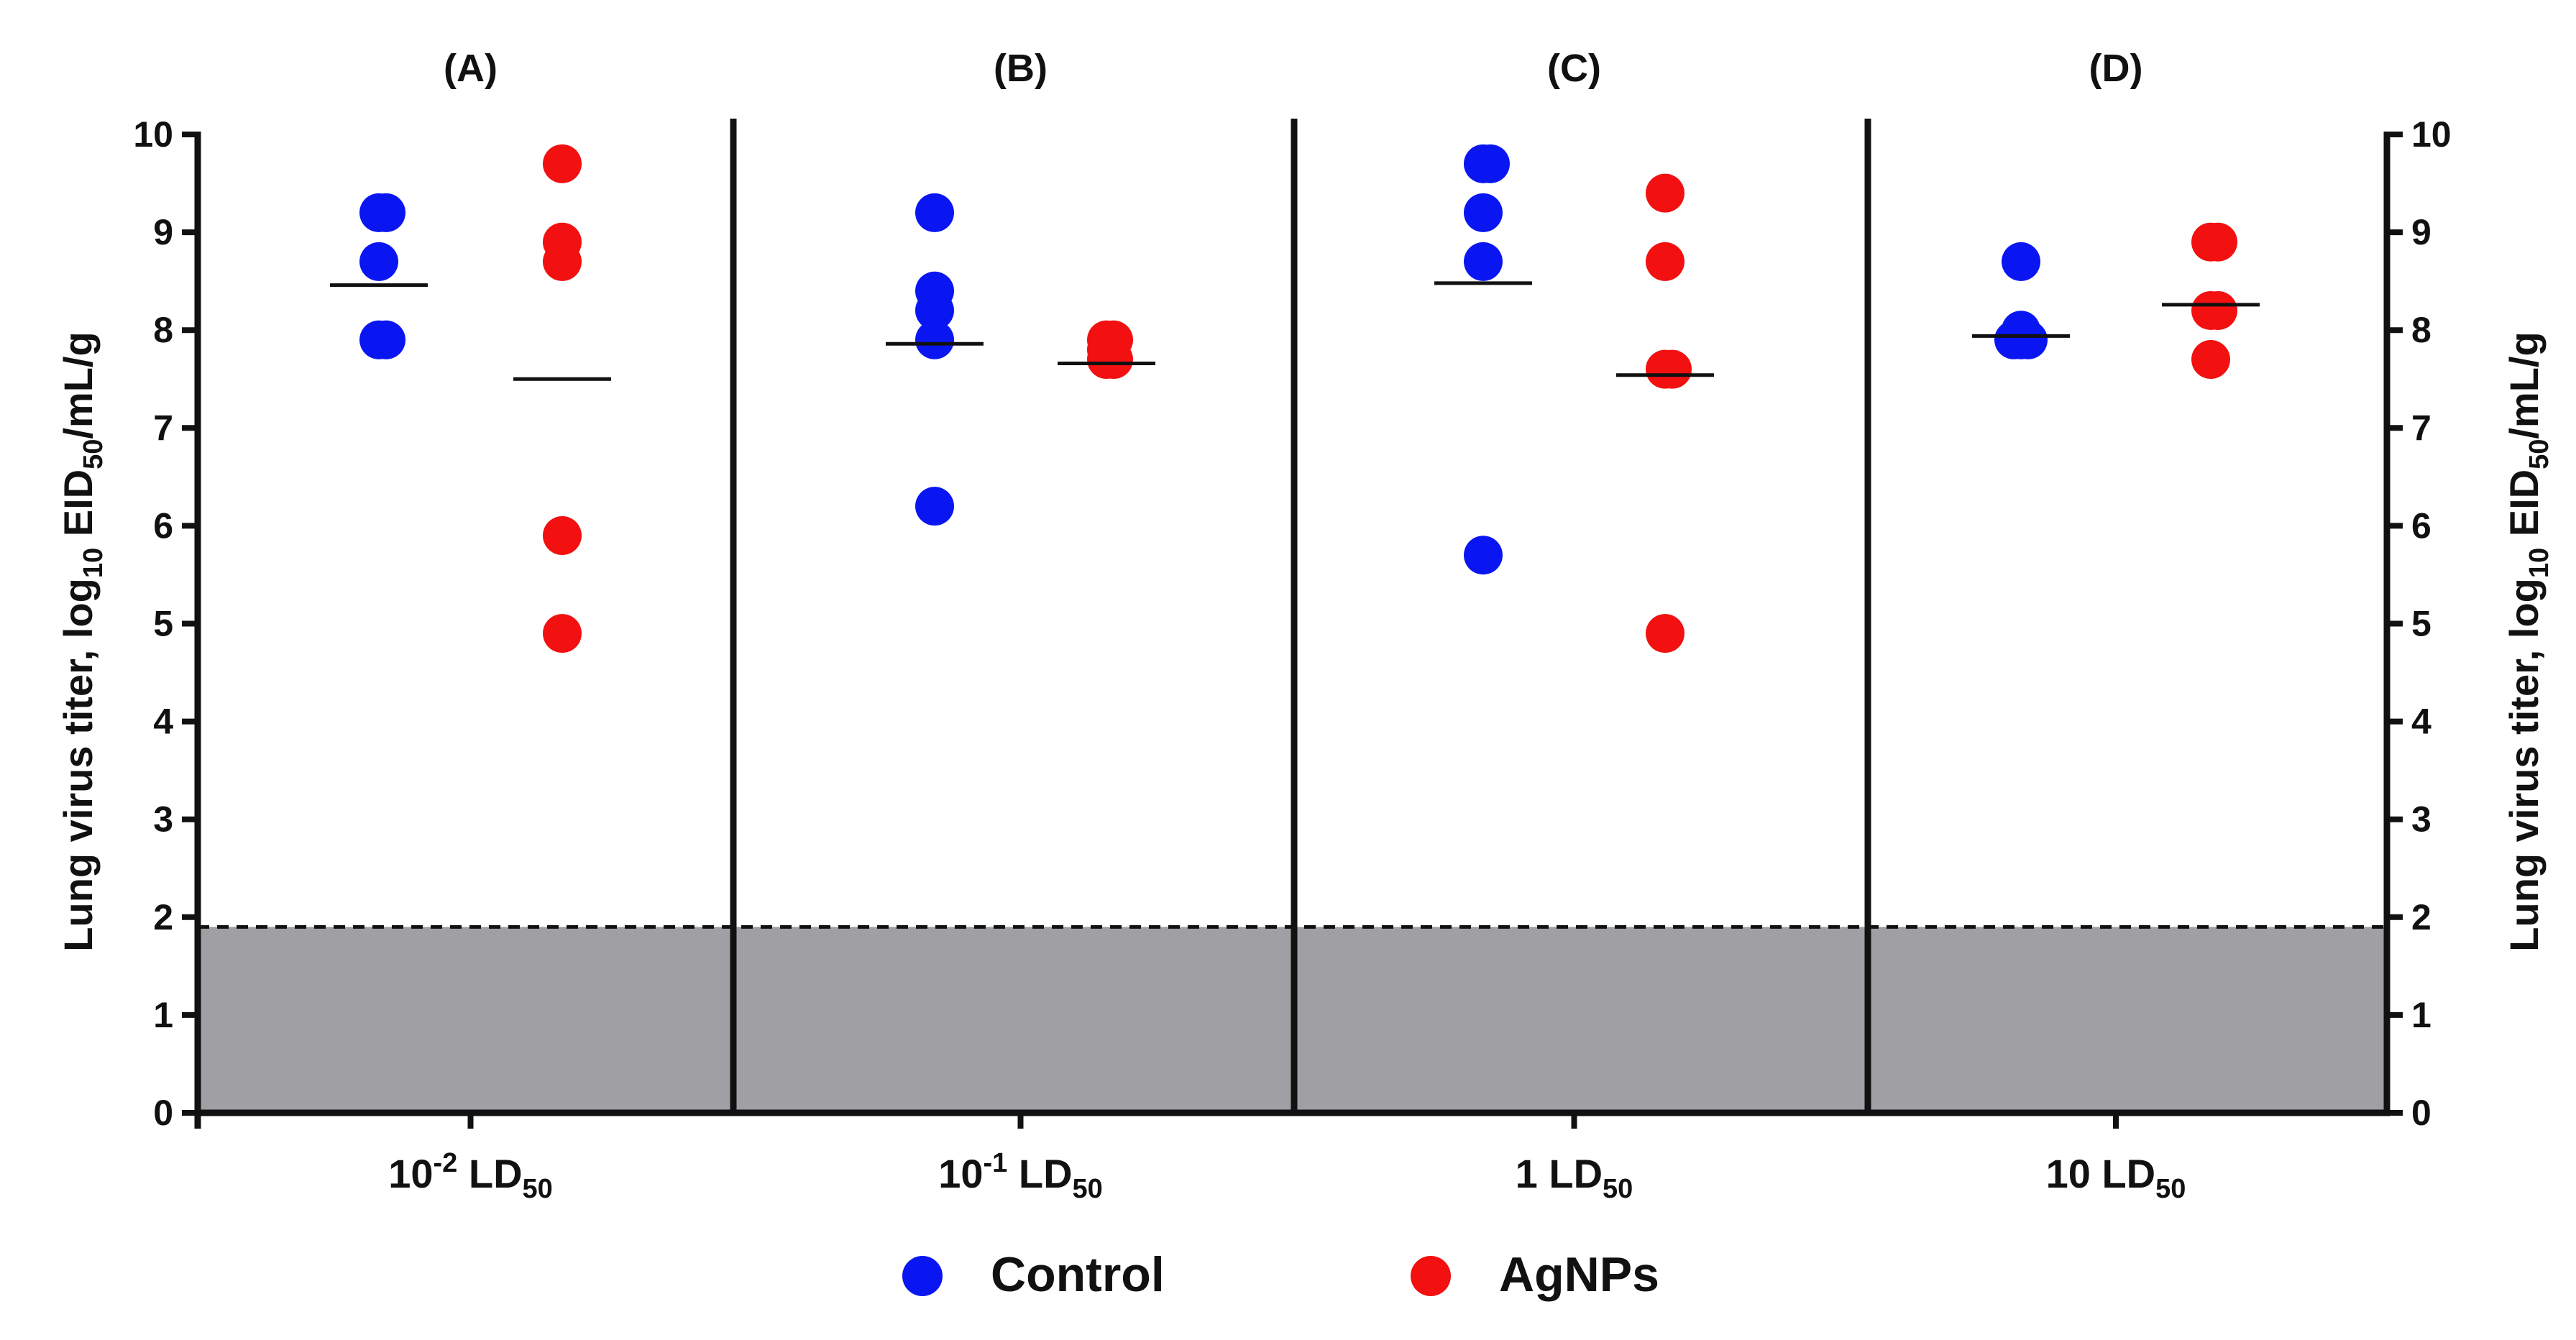 The height and width of the screenshot is (1340, 2576). What do you see at coordinates (163, 232) in the screenshot?
I see `y-tick-label-left: 9` at bounding box center [163, 232].